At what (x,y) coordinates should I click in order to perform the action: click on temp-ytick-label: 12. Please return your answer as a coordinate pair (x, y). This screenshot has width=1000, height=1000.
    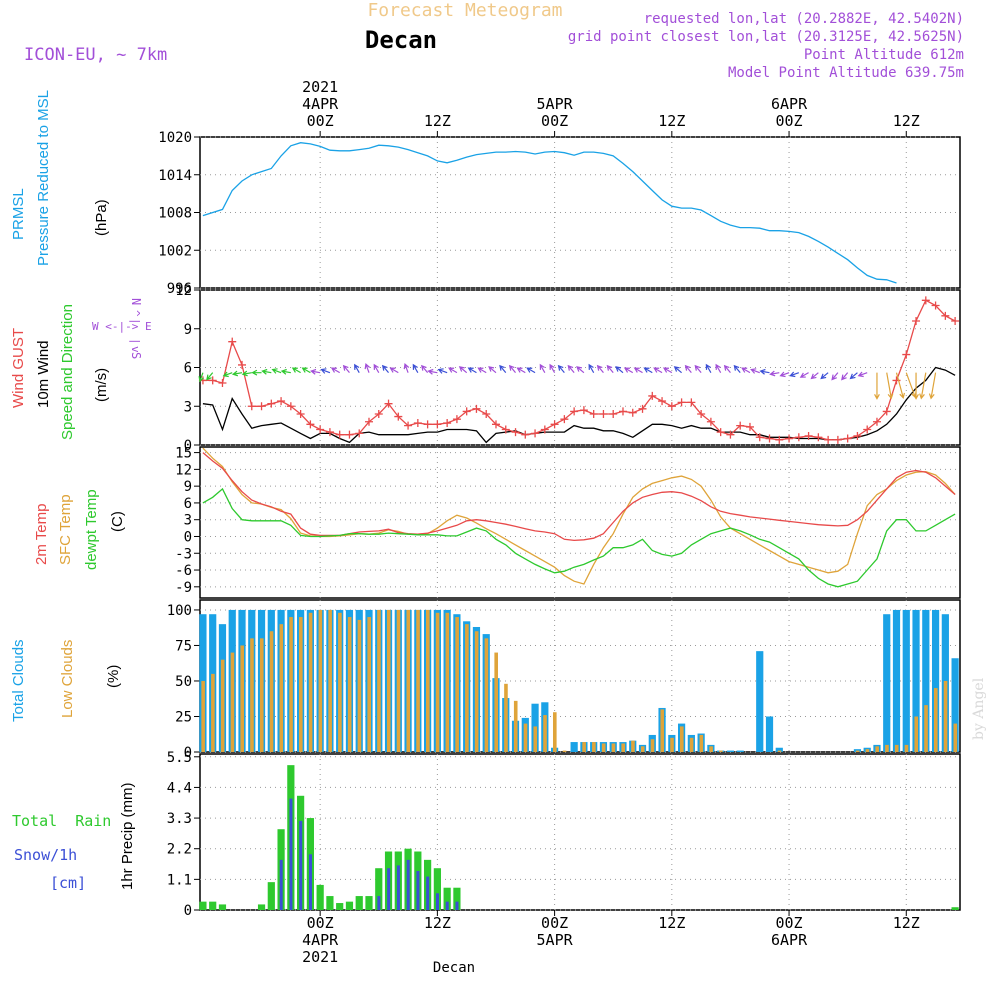
    Looking at the image, I should click on (183, 470).